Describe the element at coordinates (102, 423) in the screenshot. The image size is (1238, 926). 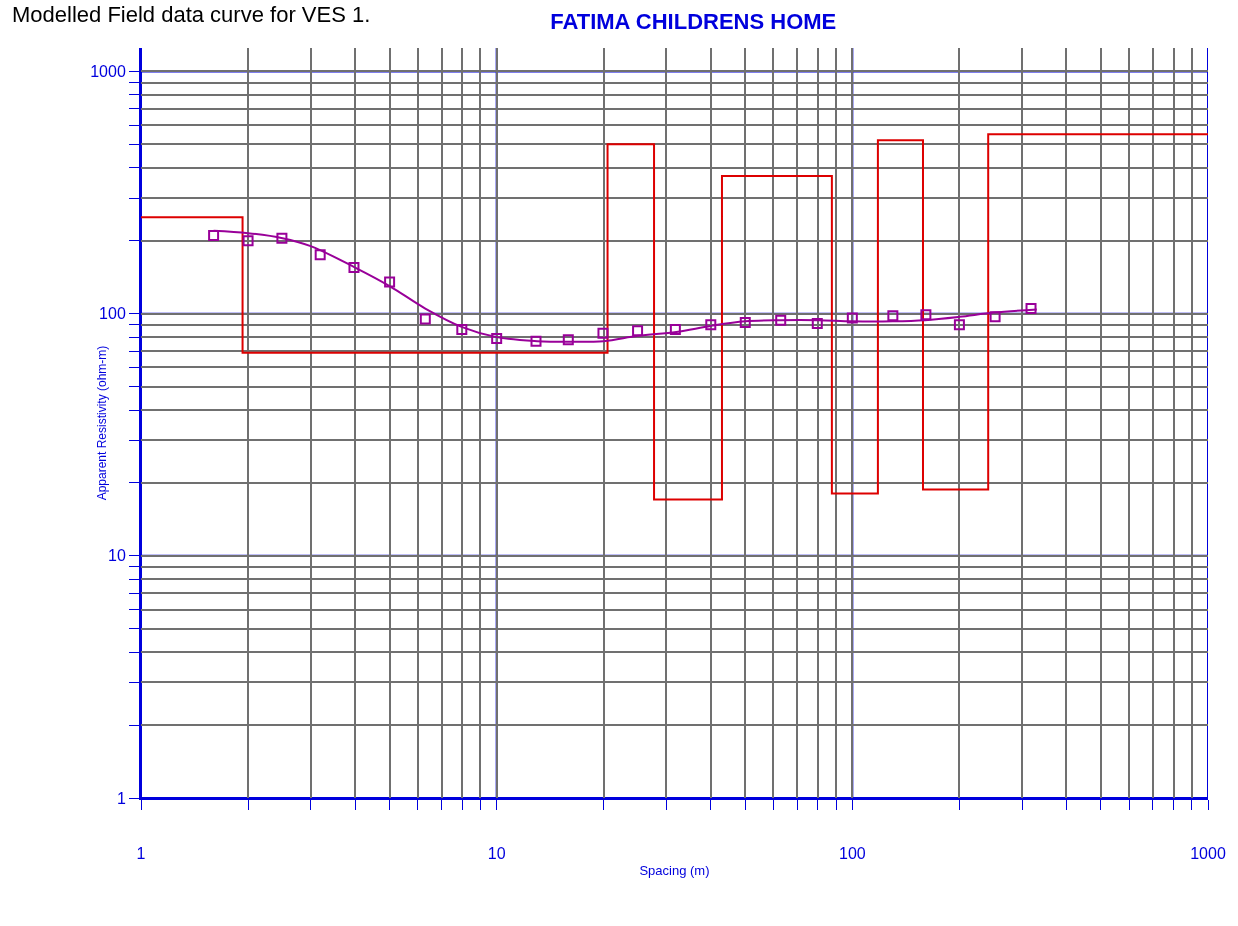
I see `y-axis-title: Apparent Resistivity (ohm-m)` at that location.